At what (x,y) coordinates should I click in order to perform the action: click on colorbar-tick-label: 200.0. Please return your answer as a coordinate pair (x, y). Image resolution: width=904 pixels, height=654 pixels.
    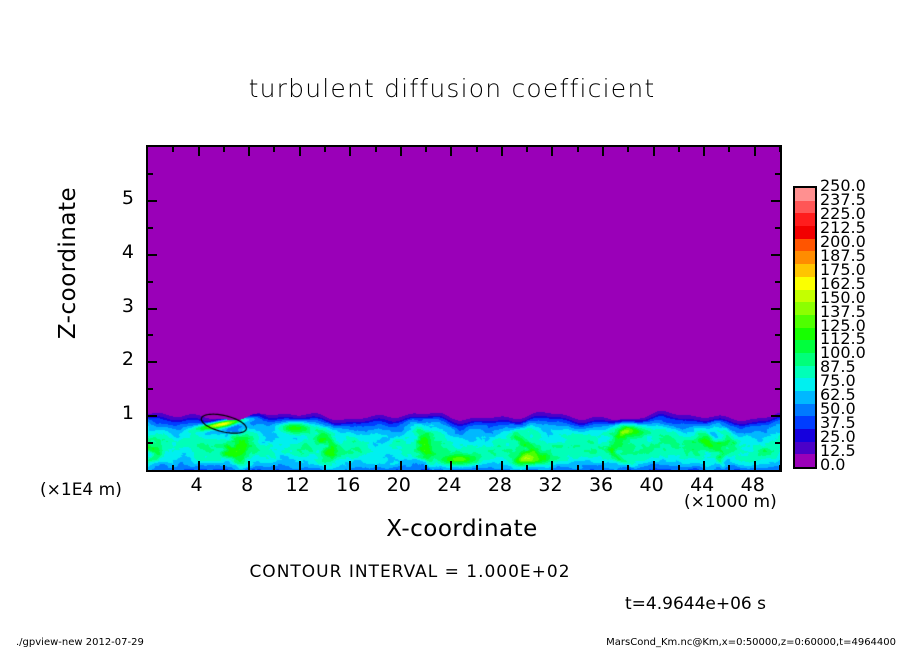
    Looking at the image, I should click on (843, 241).